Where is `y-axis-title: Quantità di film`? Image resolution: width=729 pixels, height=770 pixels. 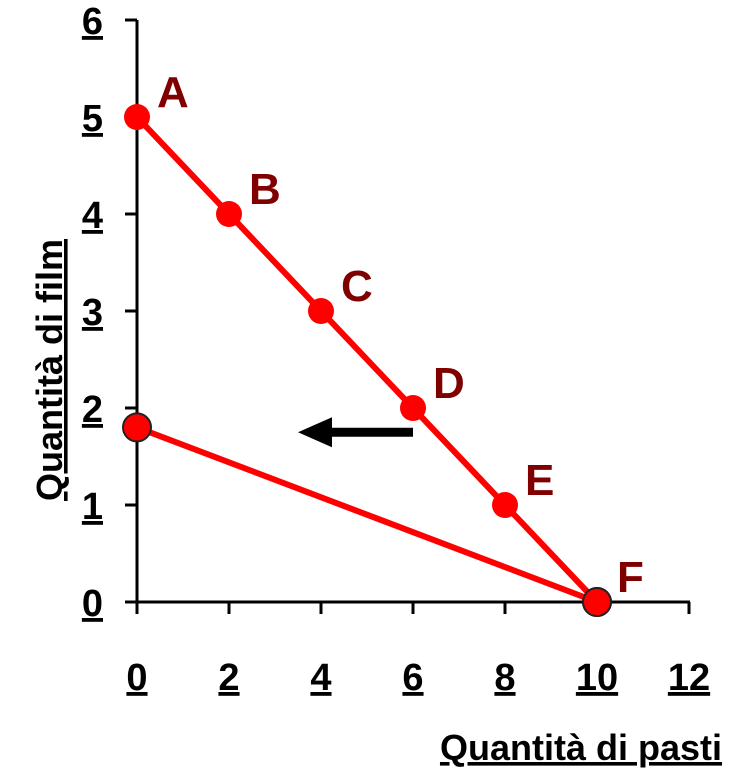
y-axis-title: Quantità di film is located at coordinates (49, 370).